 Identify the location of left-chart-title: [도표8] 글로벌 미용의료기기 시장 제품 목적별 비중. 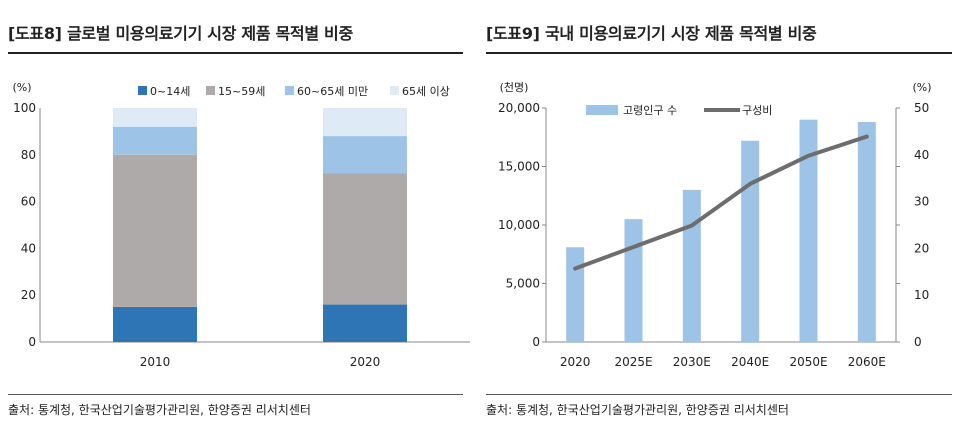
(180, 33).